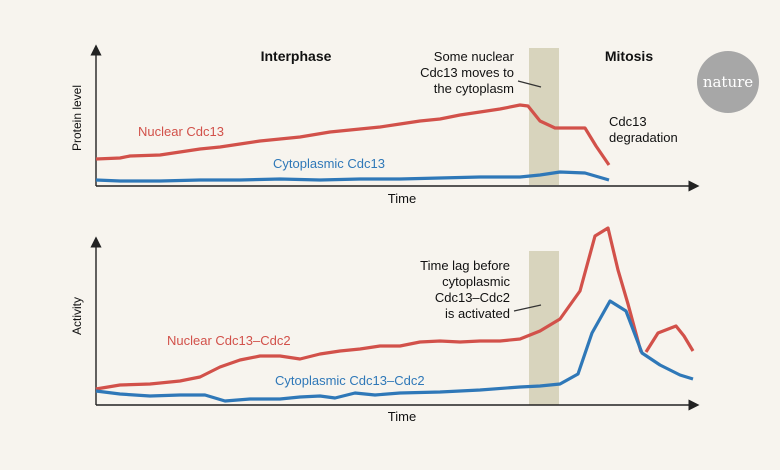  Describe the element at coordinates (474, 88) in the screenshot. I see `note-top-line3: the cytoplasm` at that location.